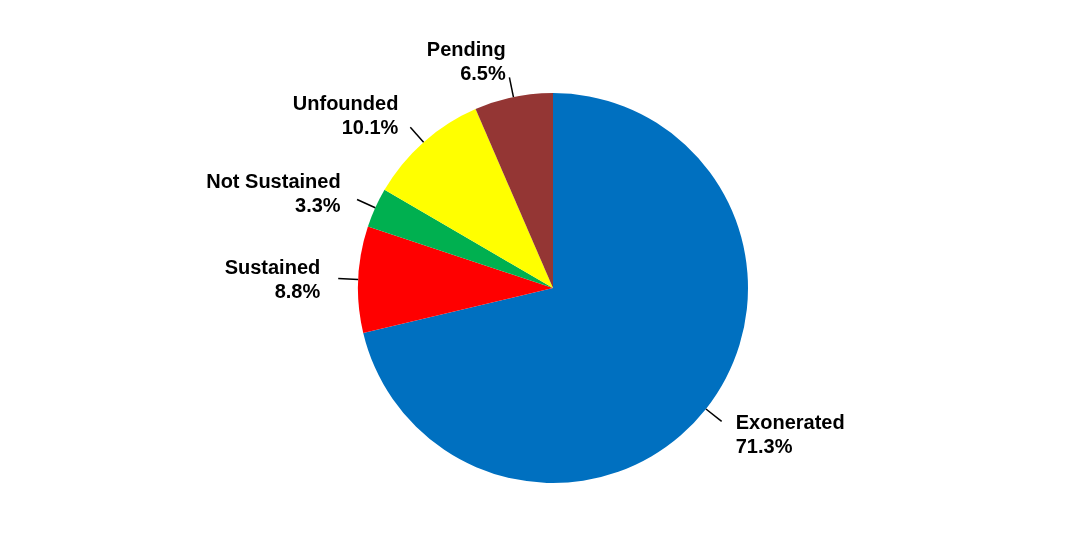 The image size is (1080, 542). What do you see at coordinates (764, 445) in the screenshot?
I see `data-label: 71.3%` at bounding box center [764, 445].